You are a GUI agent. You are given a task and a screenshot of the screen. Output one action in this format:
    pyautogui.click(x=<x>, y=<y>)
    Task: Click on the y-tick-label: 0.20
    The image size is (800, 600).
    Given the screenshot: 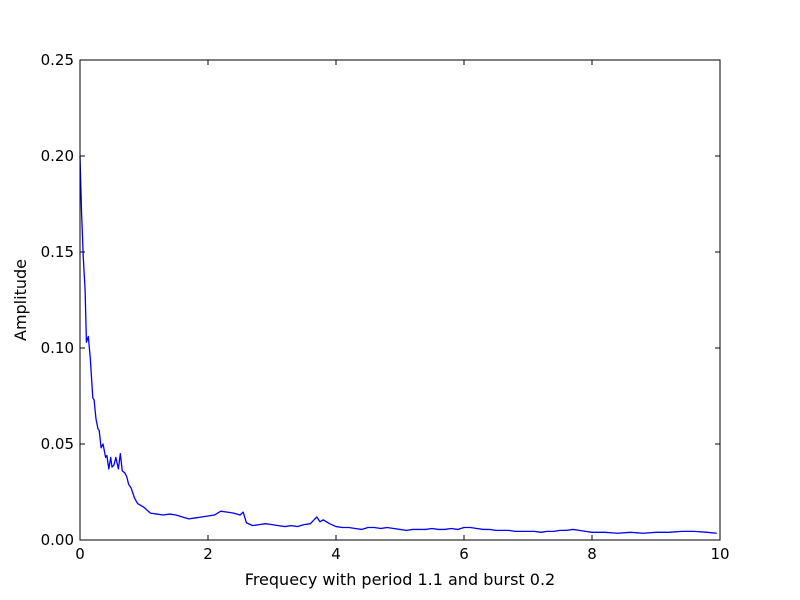 What is the action you would take?
    pyautogui.click(x=57, y=156)
    